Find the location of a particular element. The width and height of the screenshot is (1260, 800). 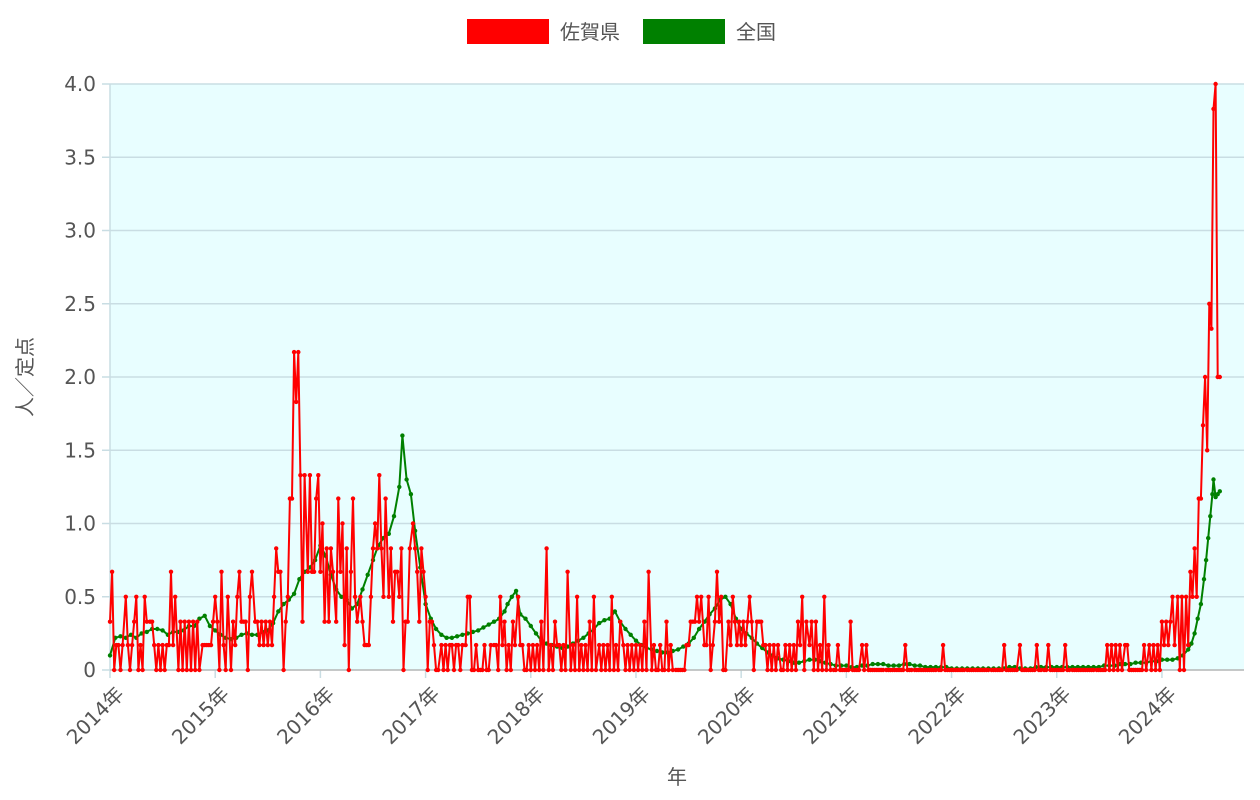

legend-item: 全国 is located at coordinates (709, 31).